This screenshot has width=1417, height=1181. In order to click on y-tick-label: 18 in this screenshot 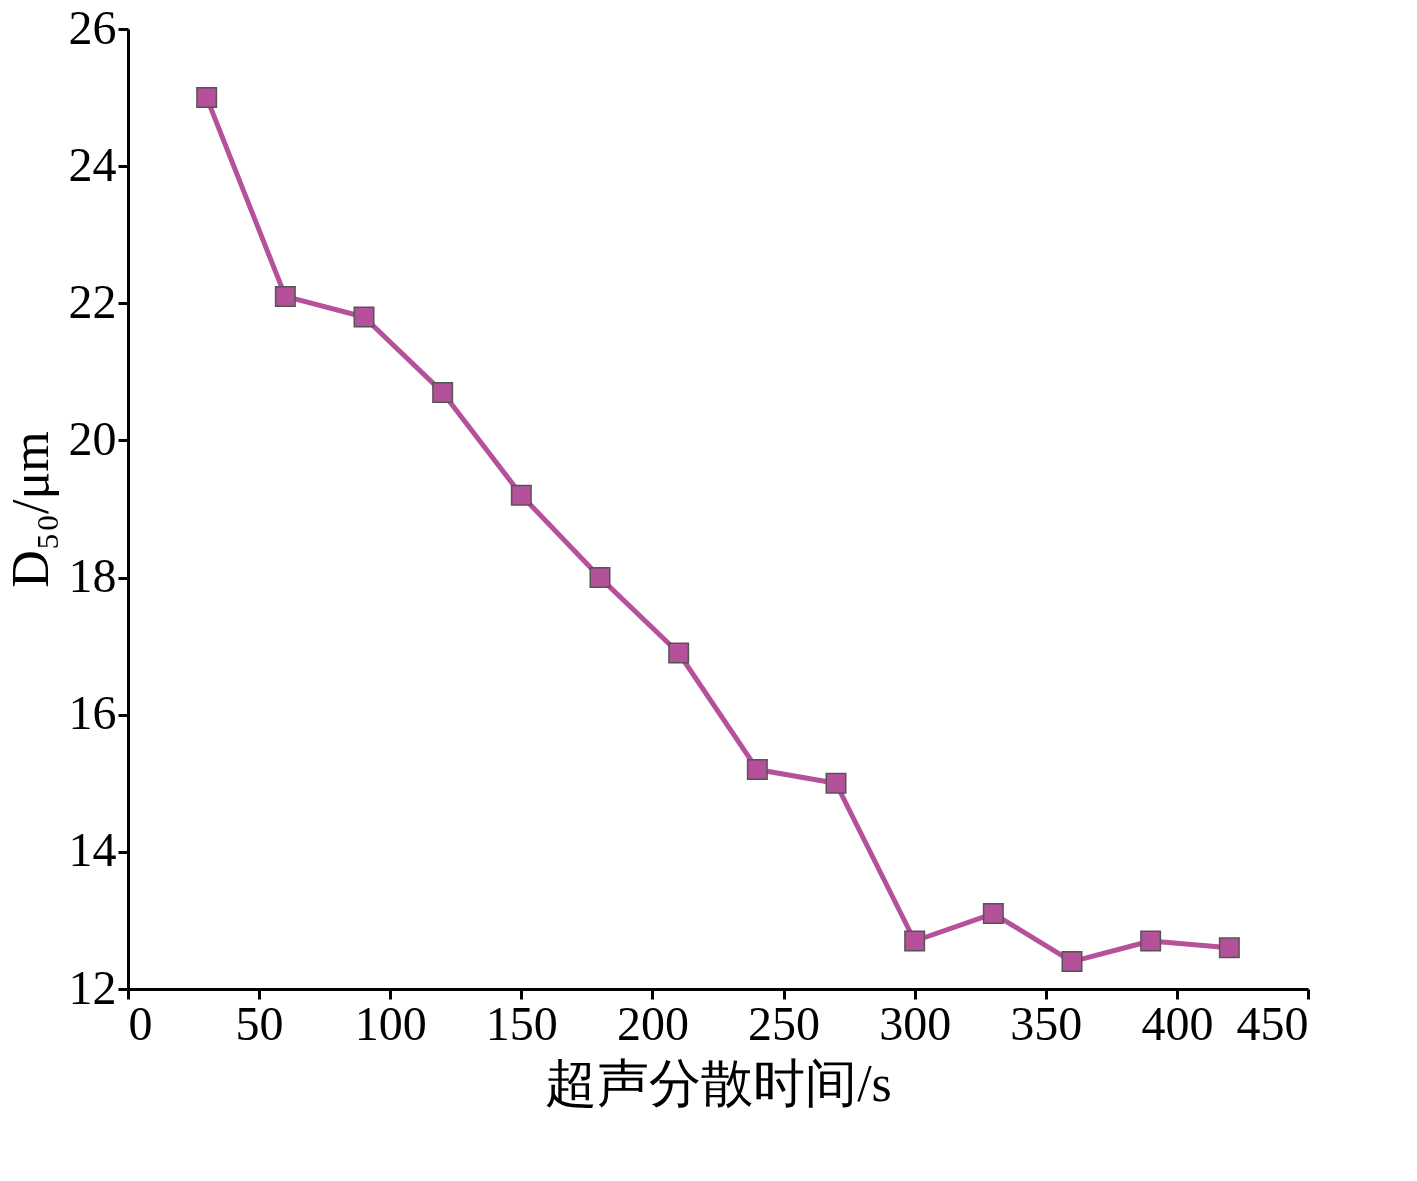, I will do `click(92, 576)`.